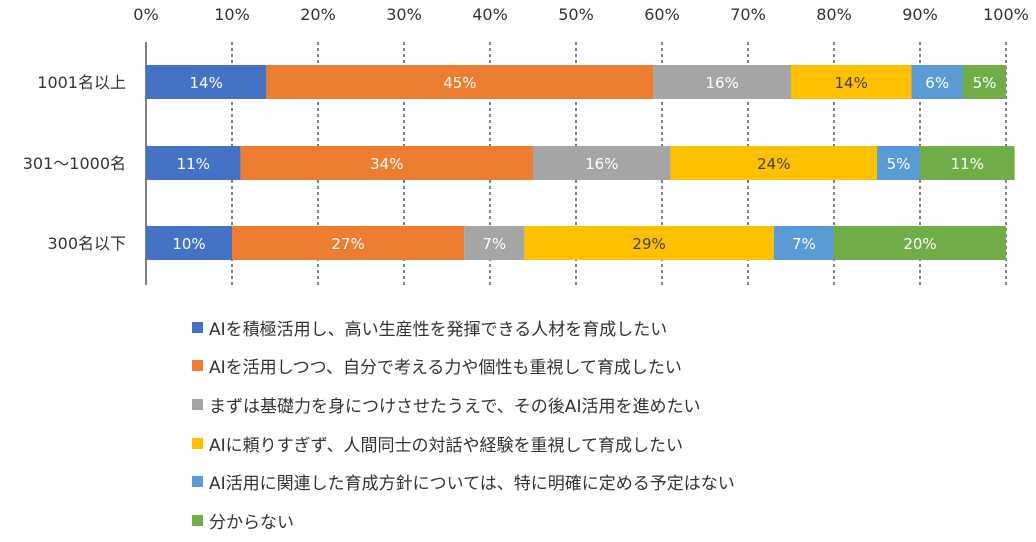 This screenshot has width=1036, height=542. Describe the element at coordinates (232, 14) in the screenshot. I see `x-tick-label: 10%` at that location.